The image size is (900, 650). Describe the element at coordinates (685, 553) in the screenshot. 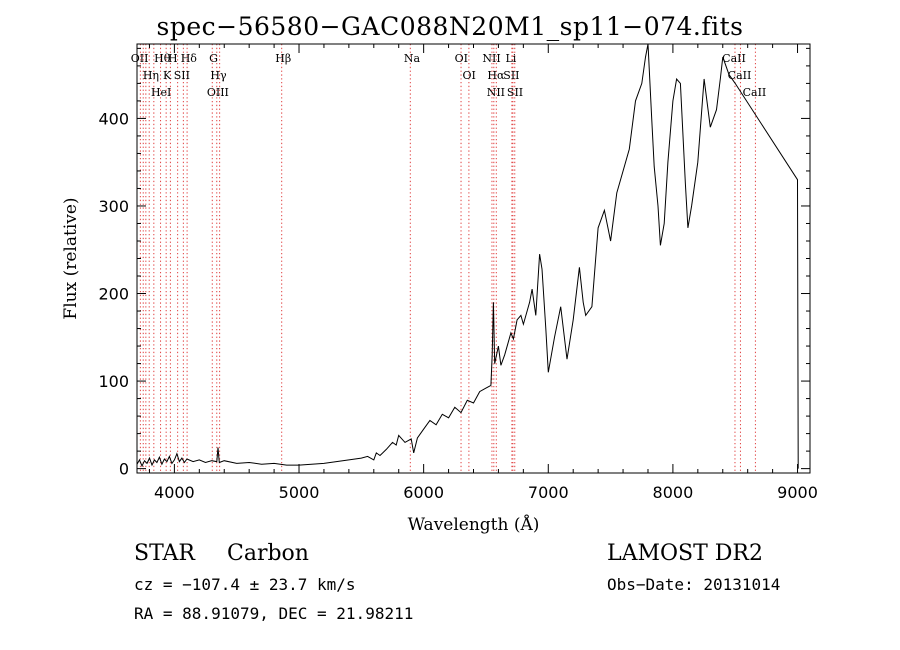

I see `survey-name: LAMOST DR2` at that location.